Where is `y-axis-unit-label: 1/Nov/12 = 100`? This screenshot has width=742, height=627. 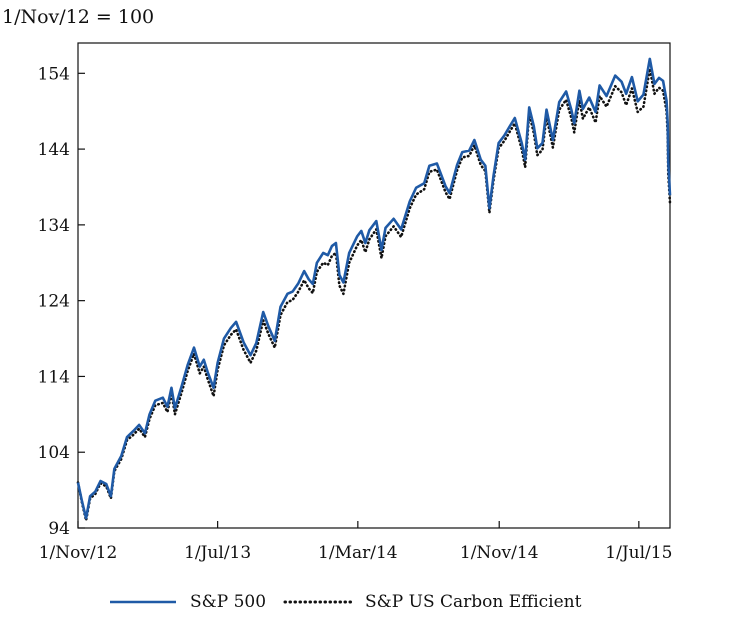
y-axis-unit-label: 1/Nov/12 = 100 is located at coordinates (78, 17).